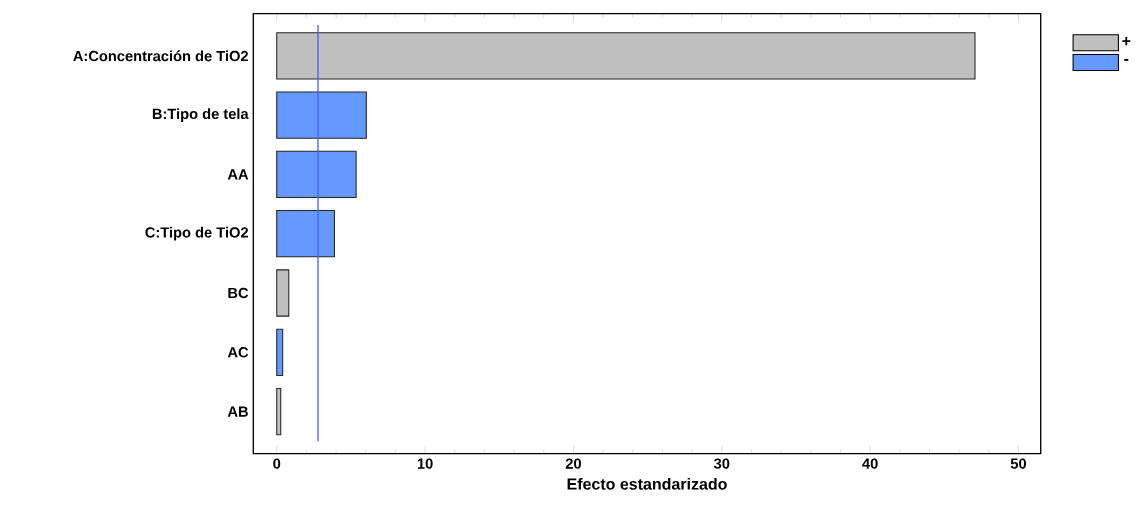  Describe the element at coordinates (200, 115) in the screenshot. I see `y-tick-label: B:Tipo de tela` at that location.